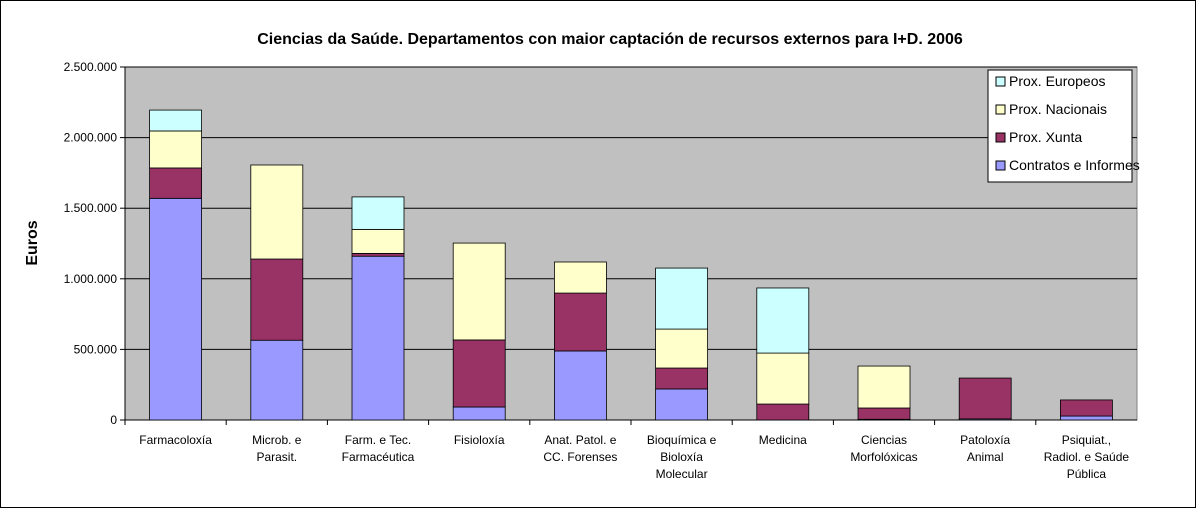  I want to click on legend-label: Prox. Europeos, so click(1057, 81).